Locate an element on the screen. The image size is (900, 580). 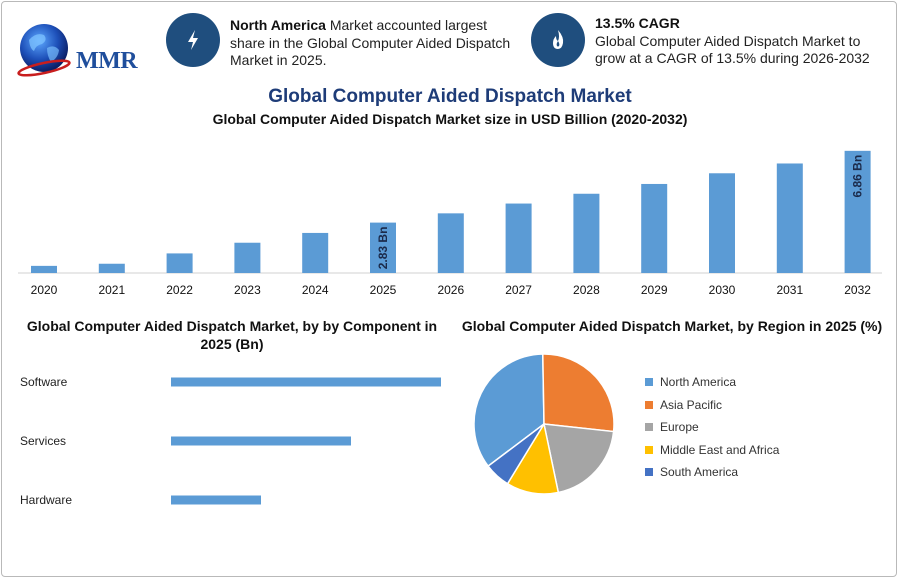
legend-item: Europe is located at coordinates (712, 427).